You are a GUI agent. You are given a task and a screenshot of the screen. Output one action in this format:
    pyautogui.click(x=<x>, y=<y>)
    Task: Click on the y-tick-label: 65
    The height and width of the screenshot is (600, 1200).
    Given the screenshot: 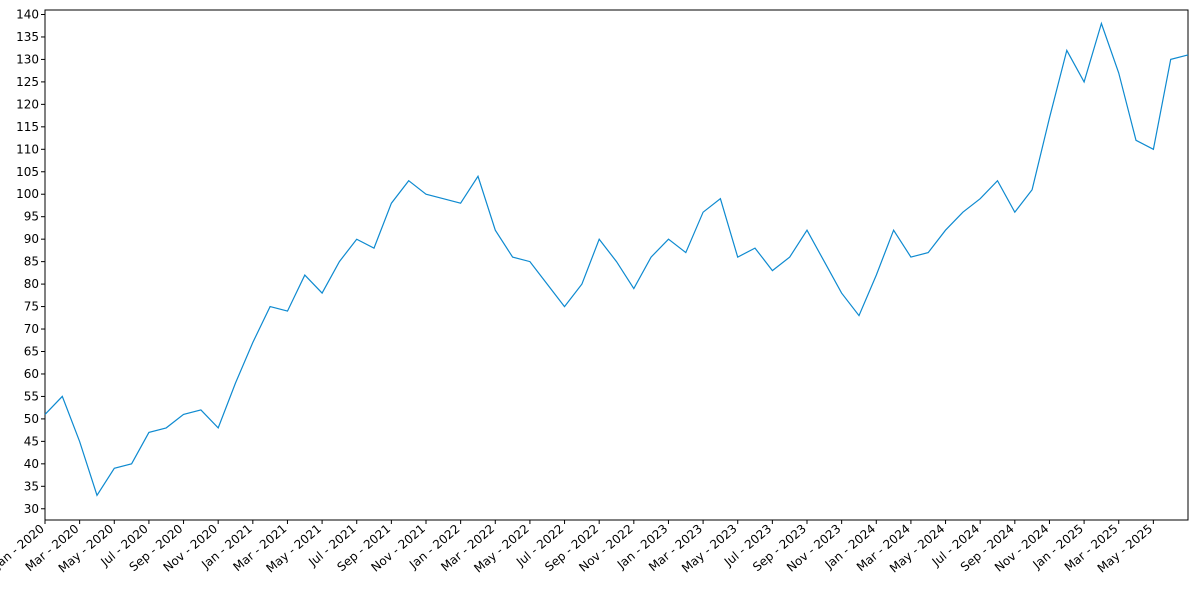 What is the action you would take?
    pyautogui.click(x=31, y=351)
    